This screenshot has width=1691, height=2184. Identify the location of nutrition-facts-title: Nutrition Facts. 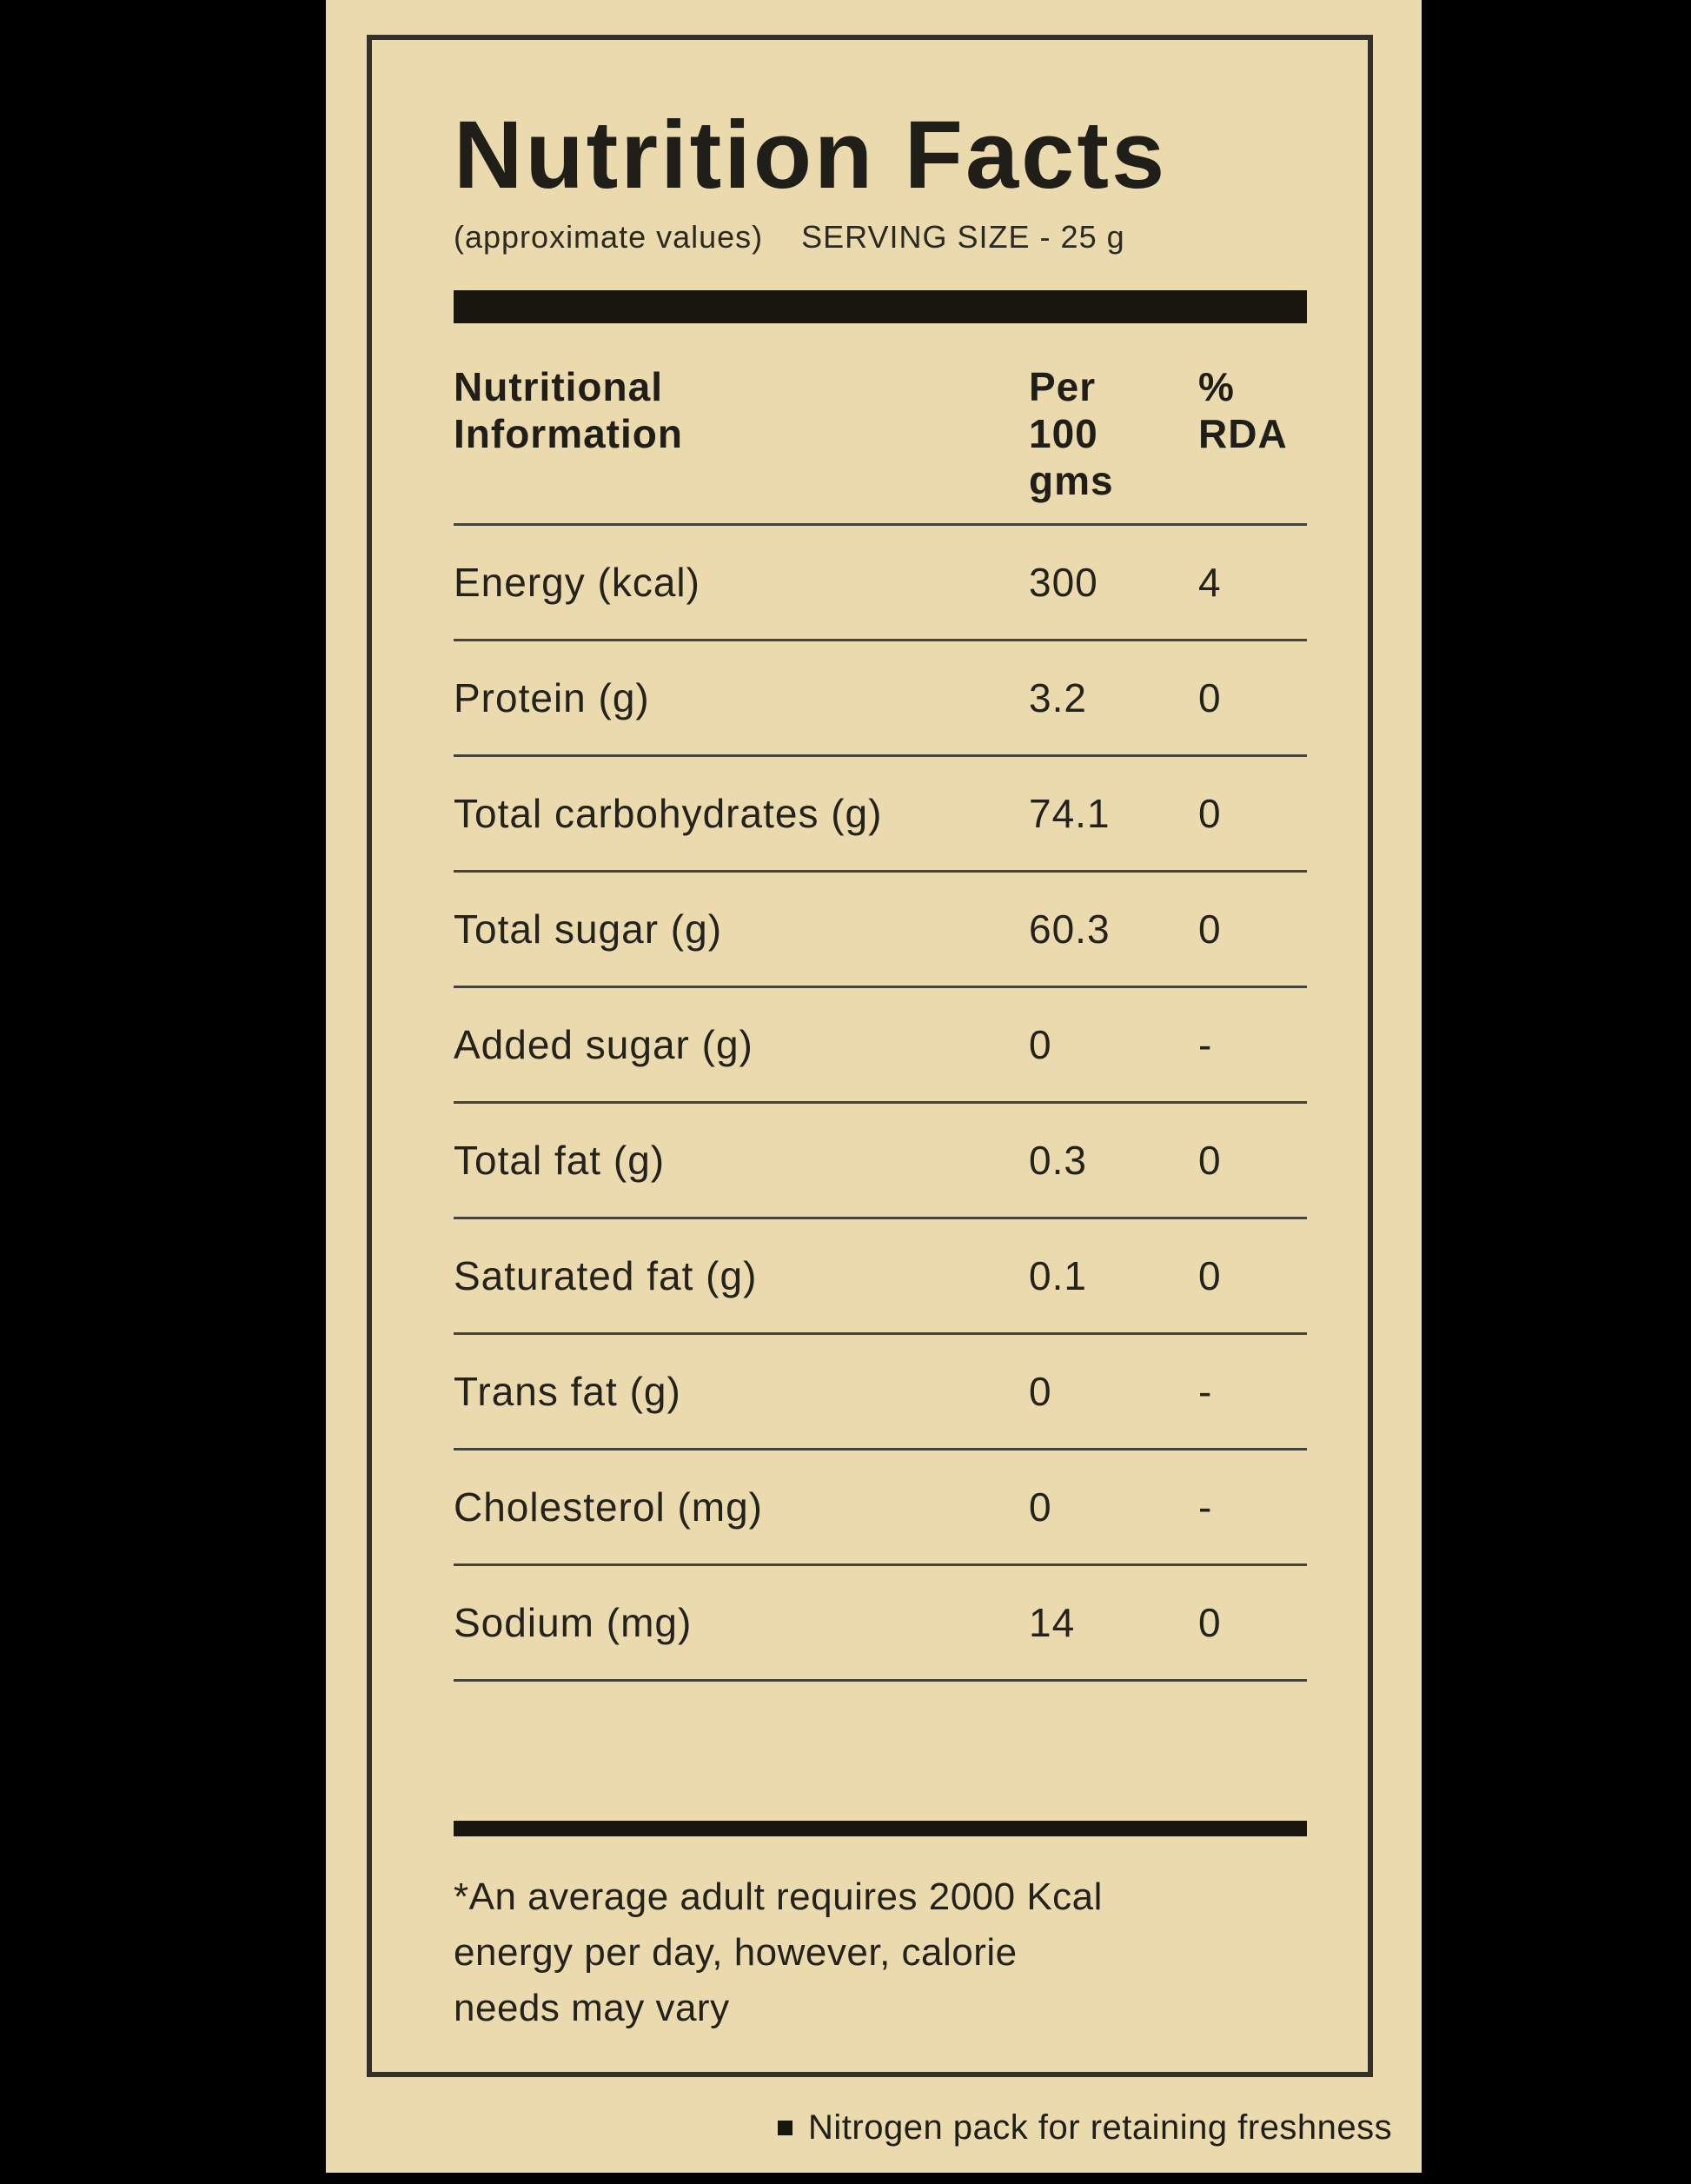
(811, 155).